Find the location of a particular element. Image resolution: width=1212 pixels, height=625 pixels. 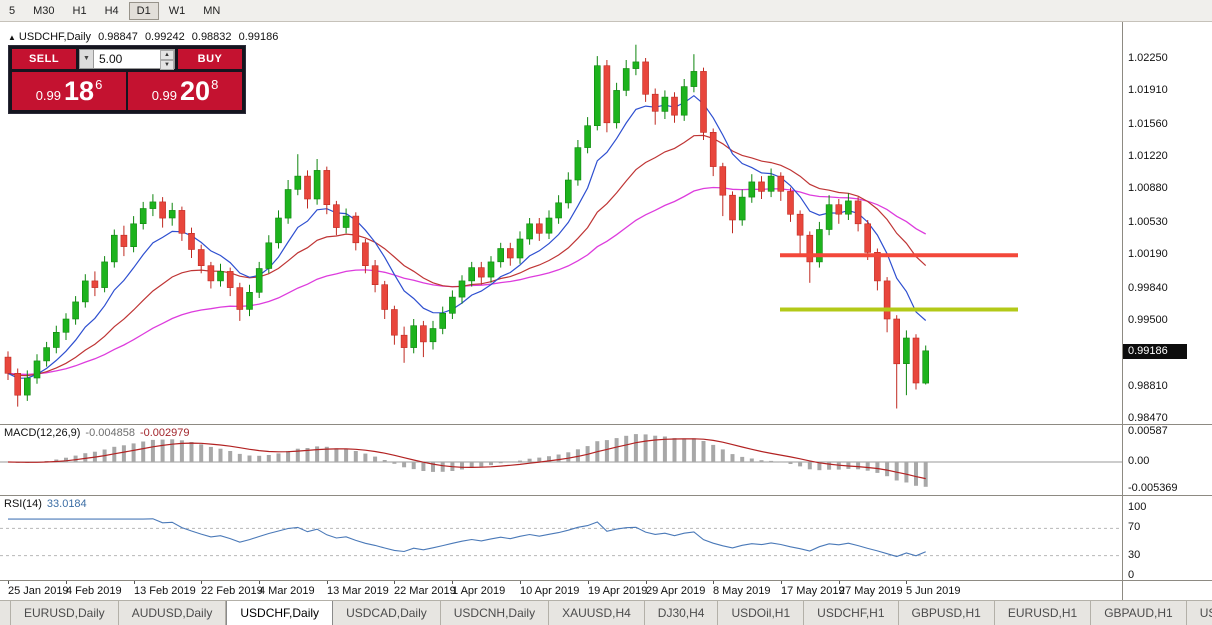

timeframe-button-h1: H1 is located at coordinates (79, 10).